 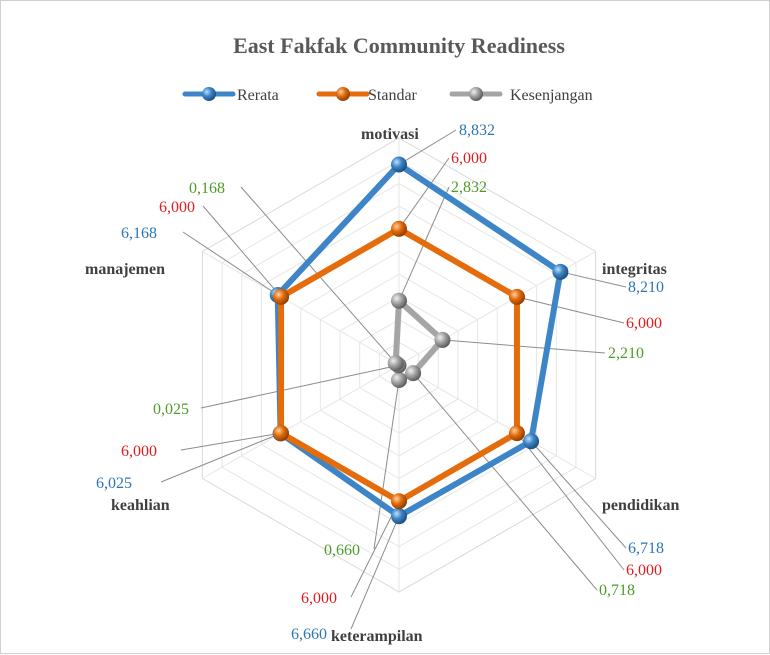 What do you see at coordinates (319, 598) in the screenshot?
I see `data-label-standar-keterampilan: 6,000` at bounding box center [319, 598].